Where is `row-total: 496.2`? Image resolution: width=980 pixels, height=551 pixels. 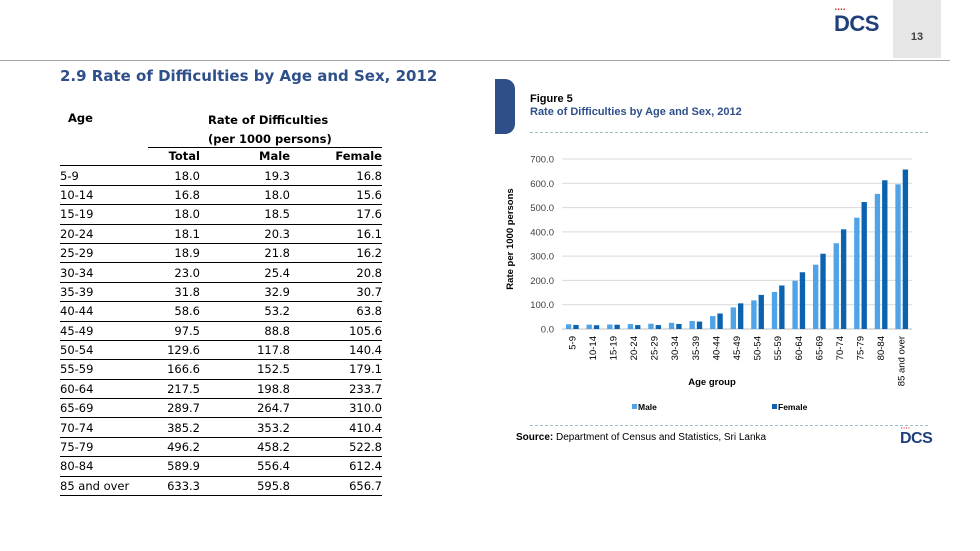
row-total: 496.2 is located at coordinates (183, 447).